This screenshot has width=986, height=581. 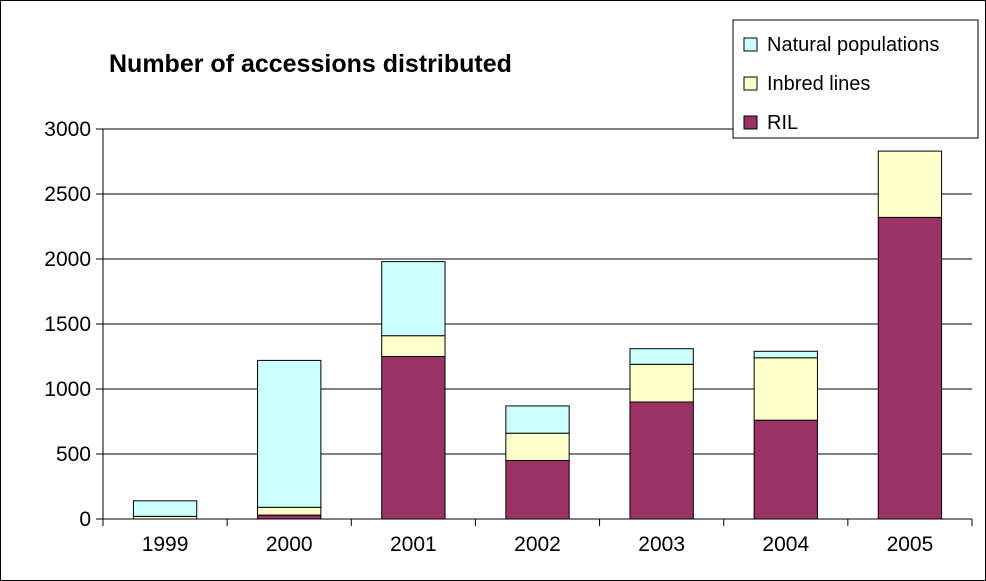 I want to click on y-tick-label: 1500, so click(x=67, y=324).